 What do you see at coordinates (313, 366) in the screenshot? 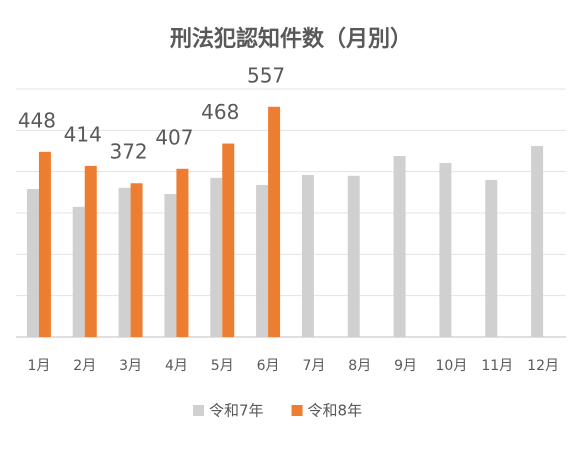
I see `x-tick-label: 7月` at bounding box center [313, 366].